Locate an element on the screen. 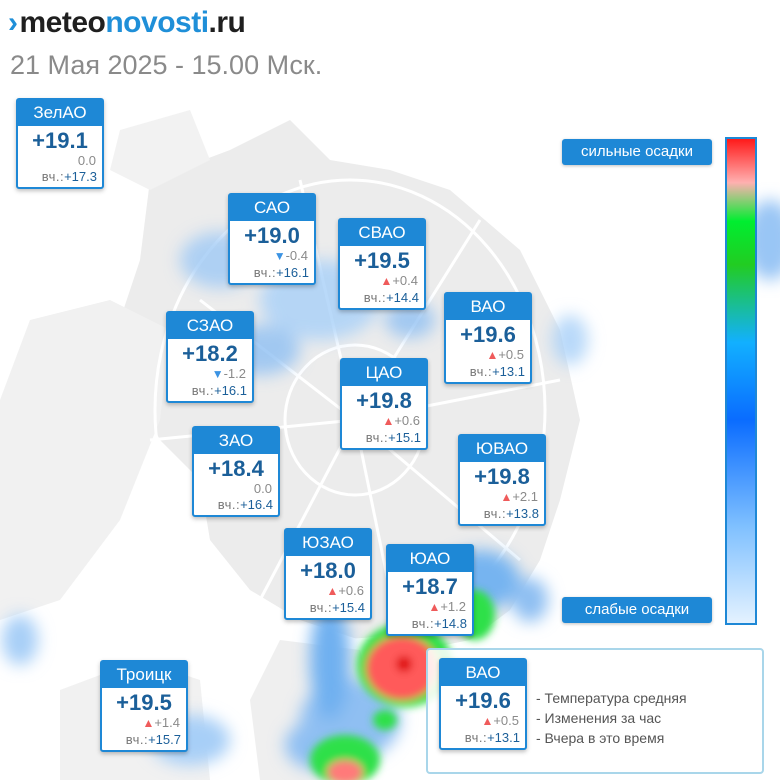  district-card-troitsk: Троицк +19.5 ▲+1.4 вч.:+15.7 is located at coordinates (144, 706).